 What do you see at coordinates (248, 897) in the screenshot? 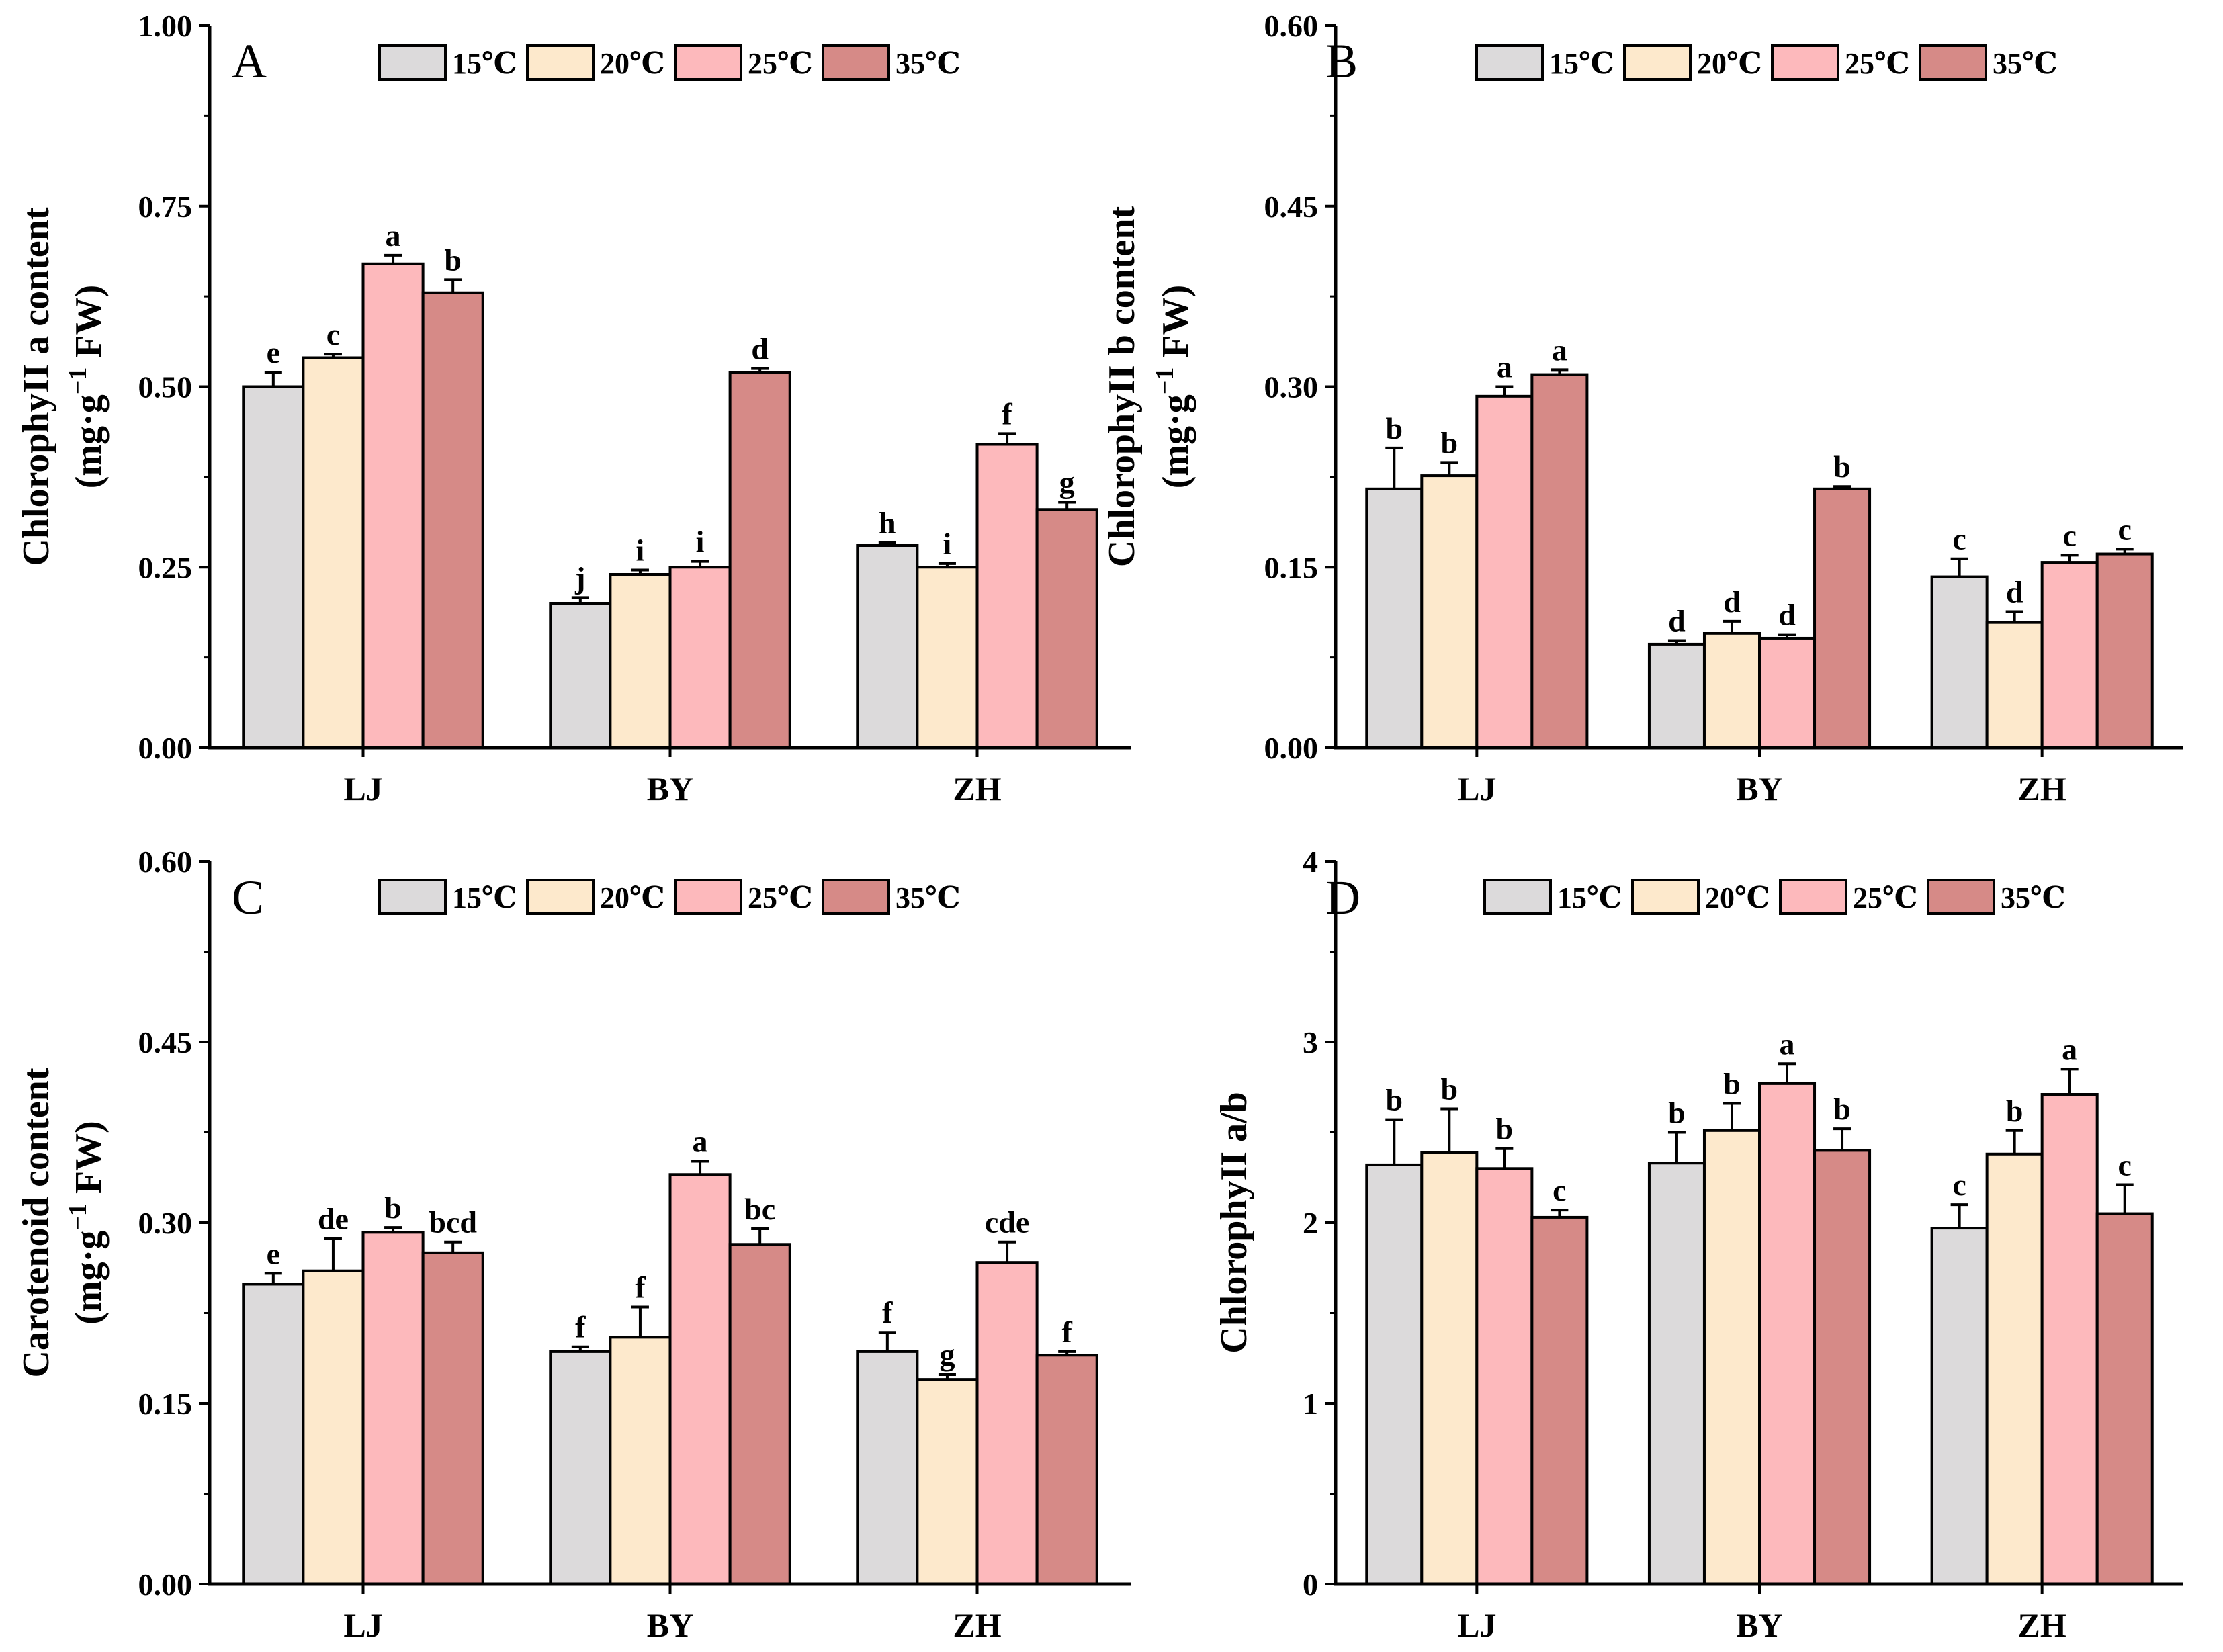
I see `panel-label: C` at bounding box center [248, 897].